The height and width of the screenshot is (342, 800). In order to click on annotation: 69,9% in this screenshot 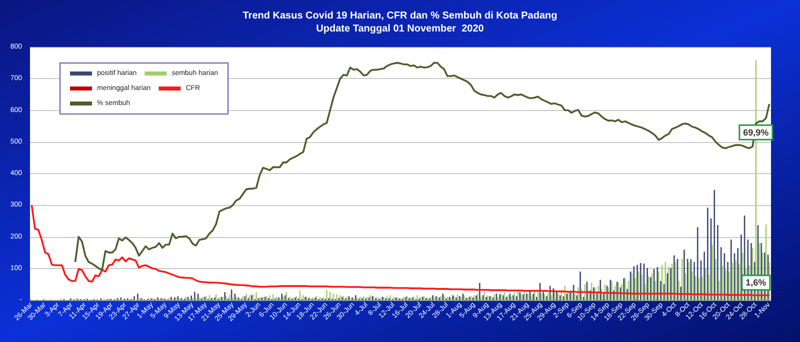, I will do `click(756, 132)`.